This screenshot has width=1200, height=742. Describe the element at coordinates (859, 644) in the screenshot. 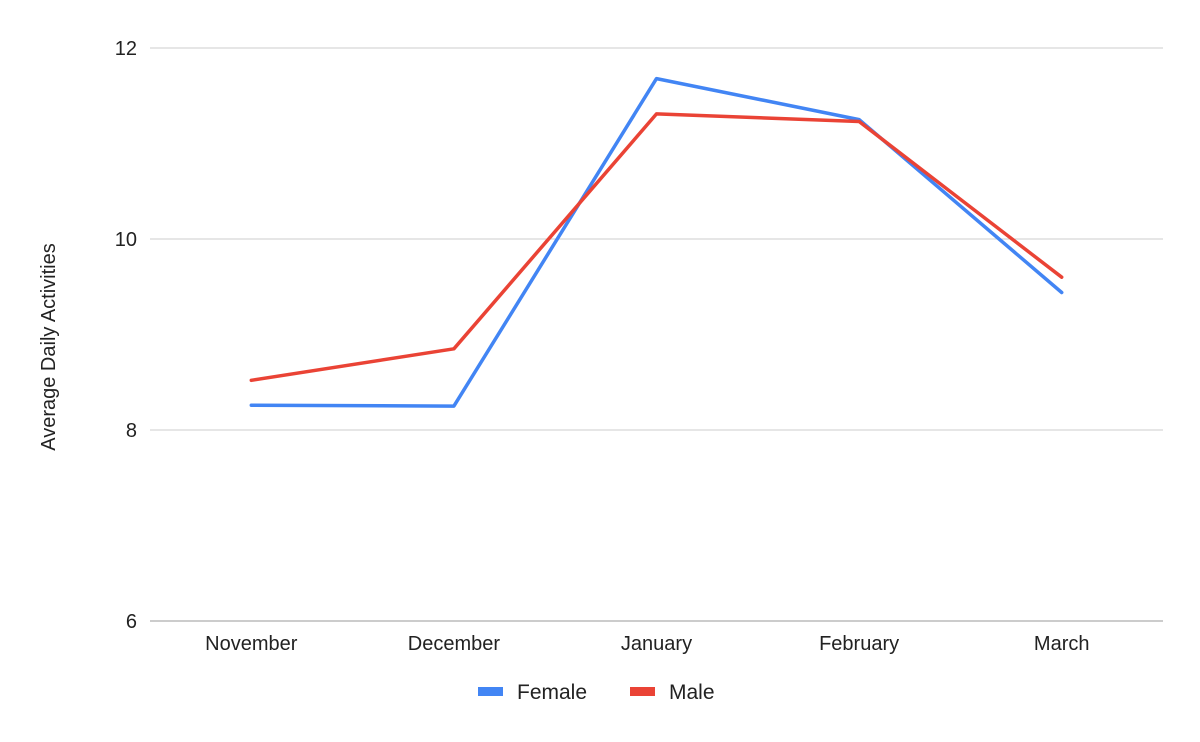

I see `x-tick-label: February` at that location.